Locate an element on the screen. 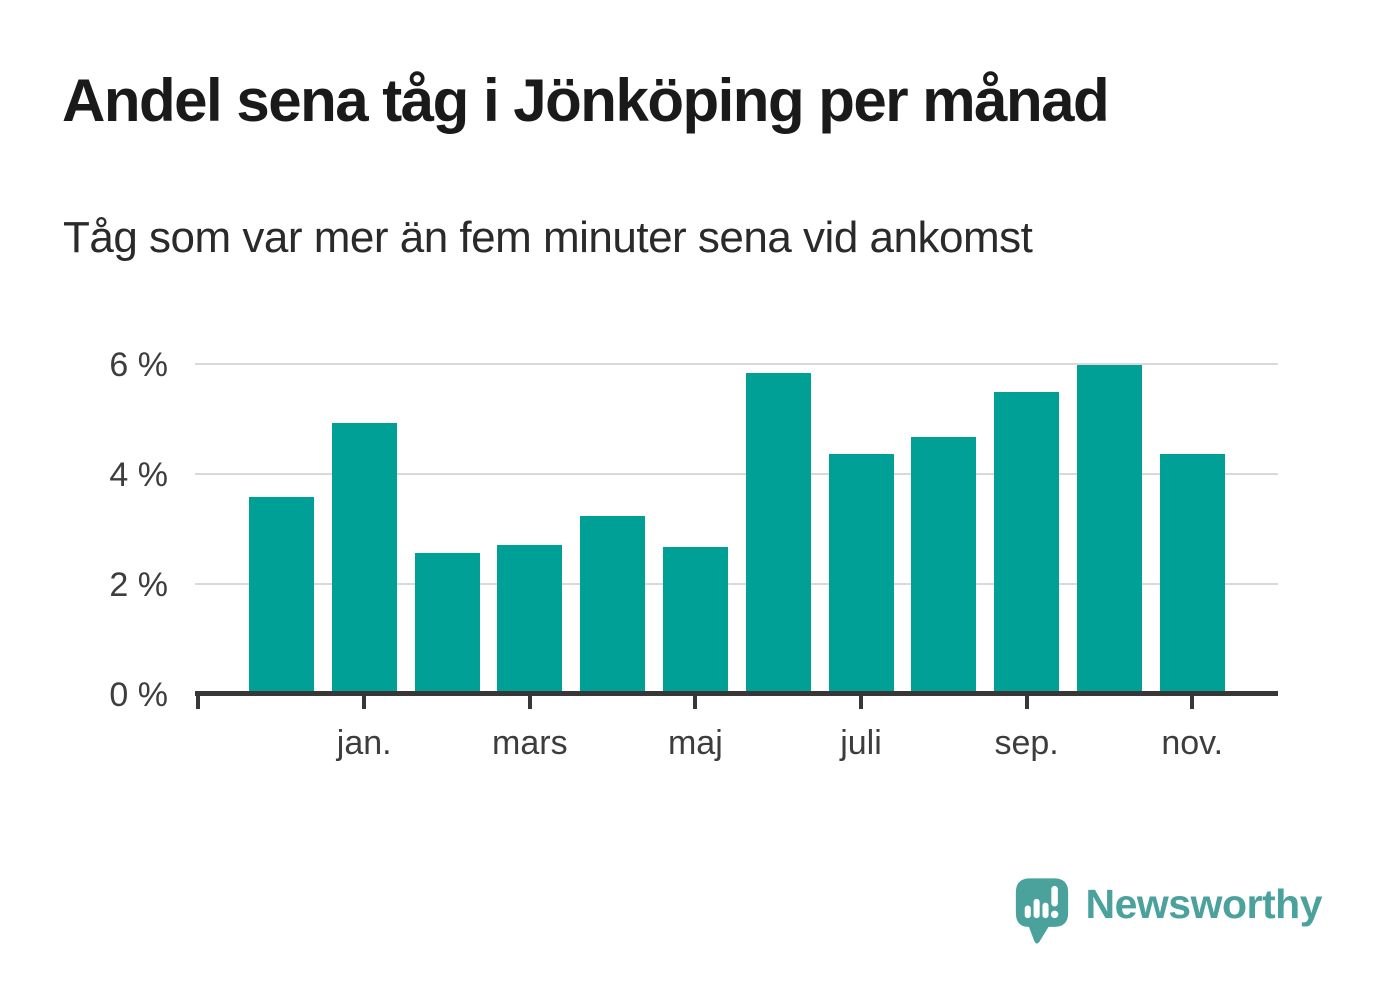  newsworthy-logo: Newsworthy is located at coordinates (1168, 912).